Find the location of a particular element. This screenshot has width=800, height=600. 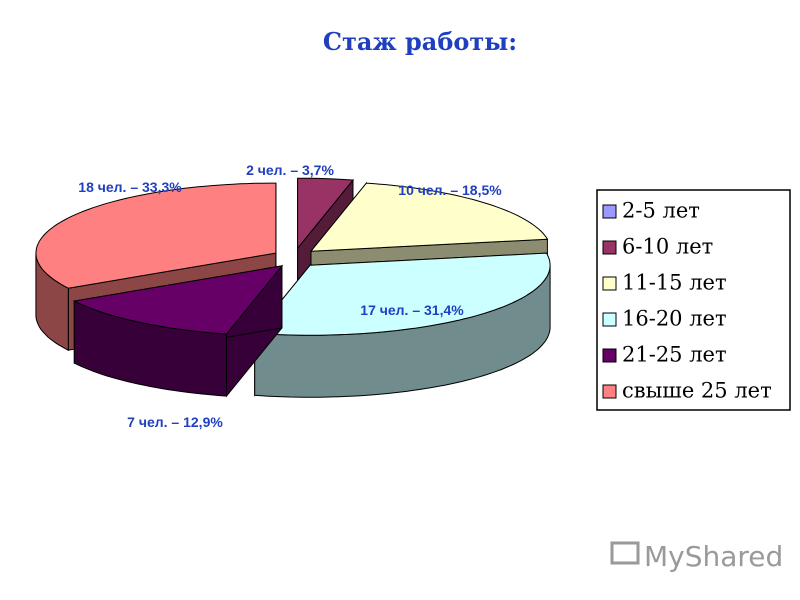

legend-label: 16-20 лет is located at coordinates (674, 319).